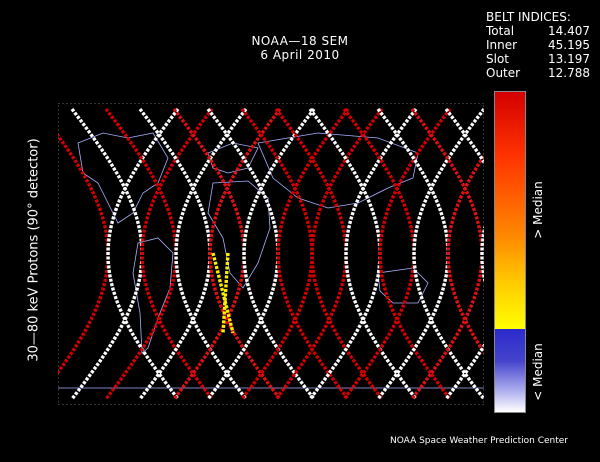  What do you see at coordinates (569, 45) in the screenshot?
I see `belt-index-value: 45.195` at bounding box center [569, 45].